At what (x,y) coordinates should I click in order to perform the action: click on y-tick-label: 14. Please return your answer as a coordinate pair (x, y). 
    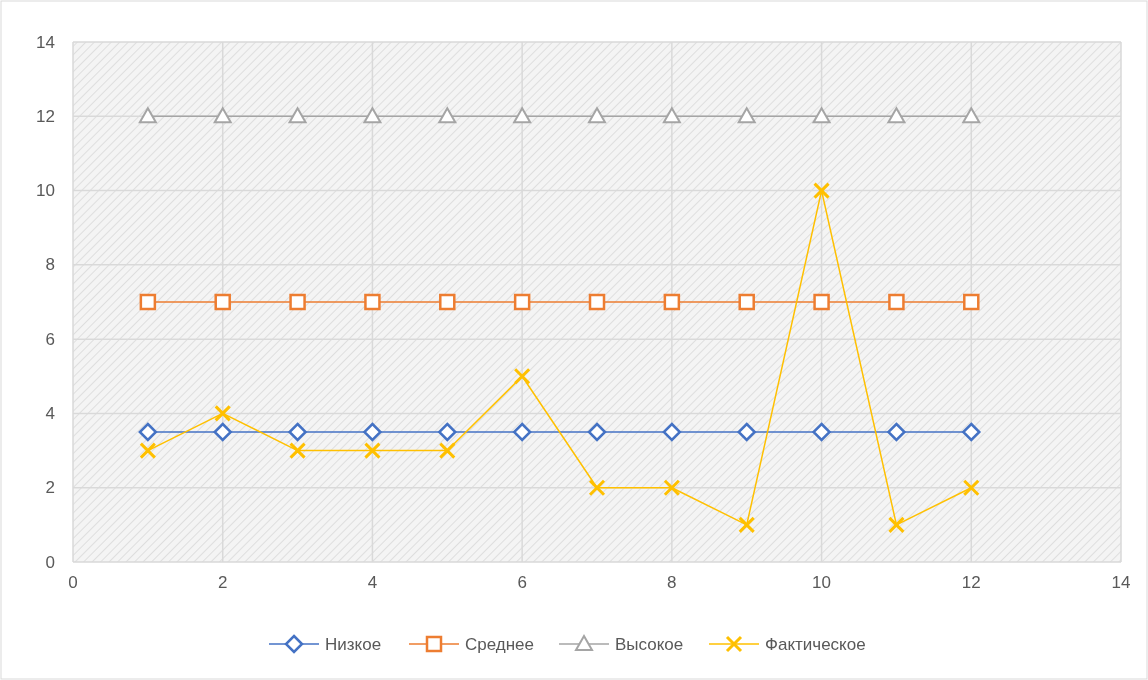
    Looking at the image, I should click on (45, 42).